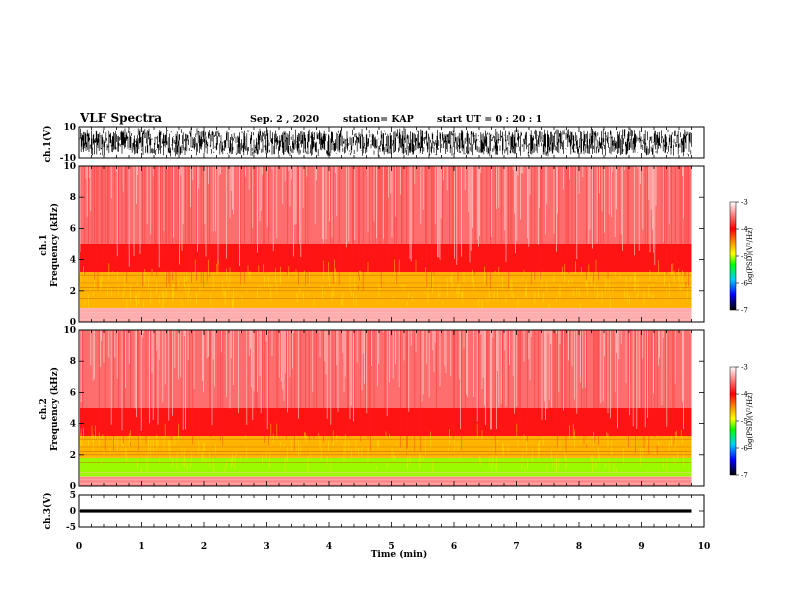 The height and width of the screenshot is (612, 792). What do you see at coordinates (79, 547) in the screenshot?
I see `x-tick-label: 0` at bounding box center [79, 547].